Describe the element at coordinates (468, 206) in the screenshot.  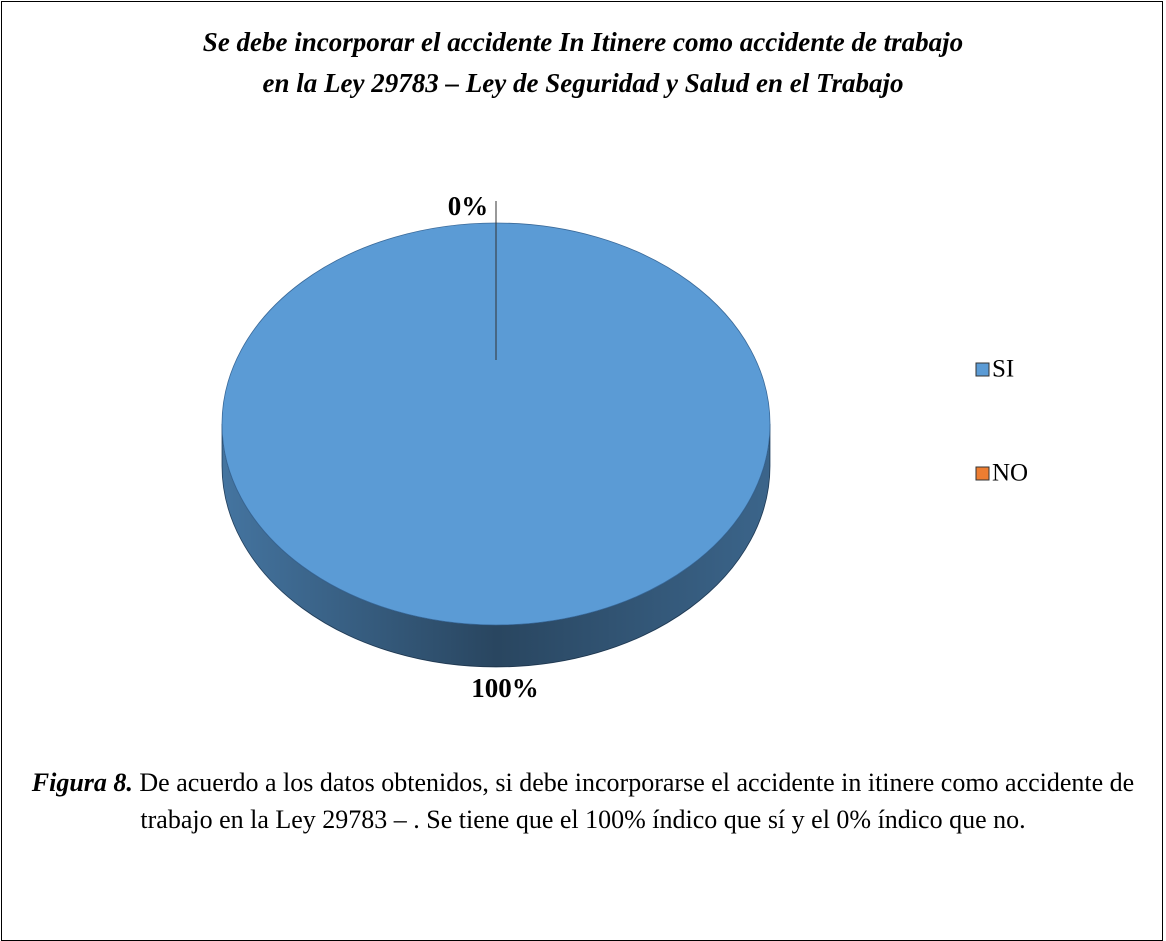
I see `data-label: 0%` at that location.